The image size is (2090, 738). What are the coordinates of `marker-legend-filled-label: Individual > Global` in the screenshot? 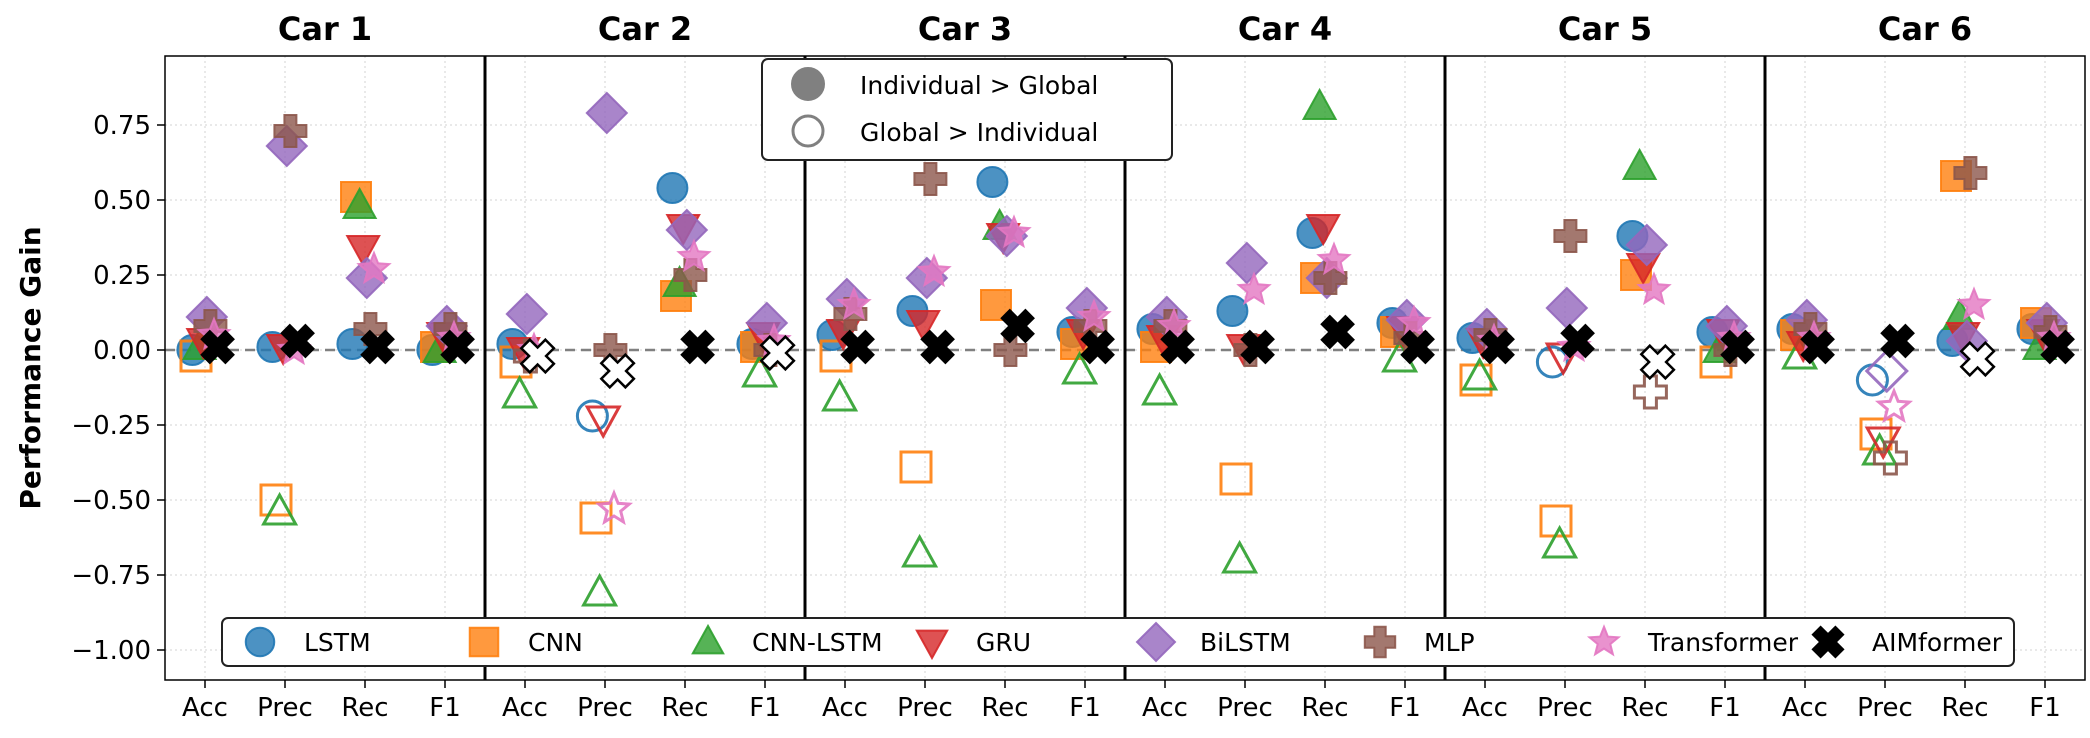 It's located at (979, 85).